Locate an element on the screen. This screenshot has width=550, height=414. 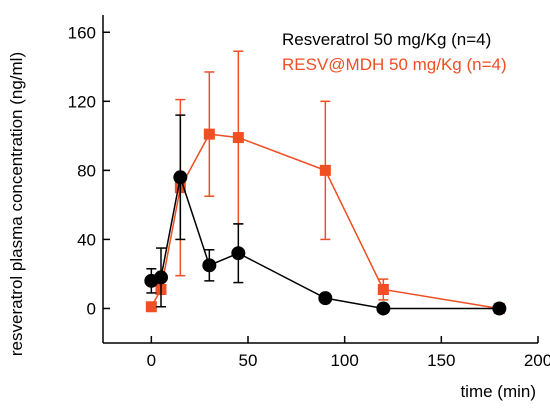
y-tick-label: 40 is located at coordinates (86, 239).